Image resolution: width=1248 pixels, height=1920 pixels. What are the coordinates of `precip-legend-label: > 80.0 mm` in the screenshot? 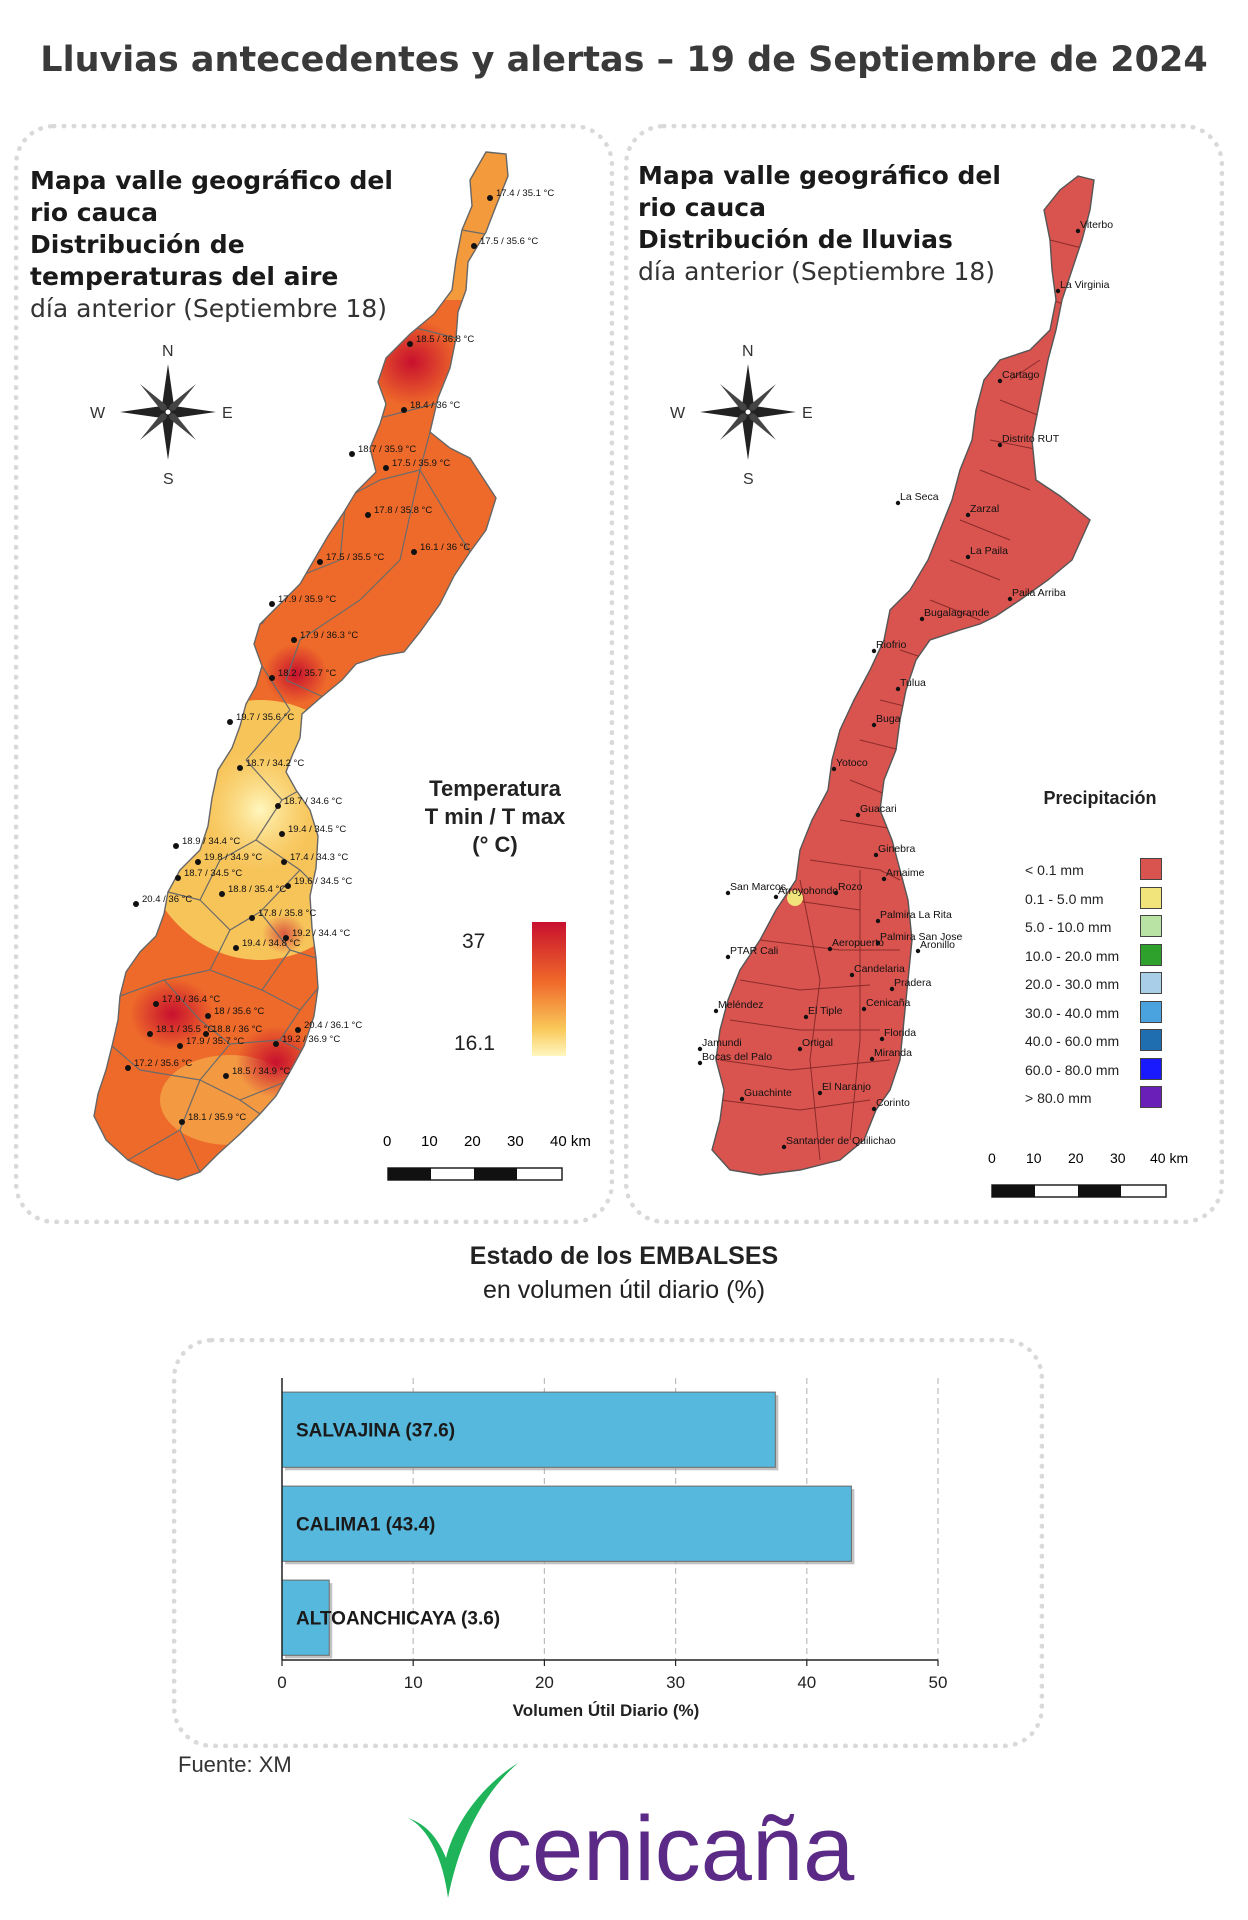 It's located at (1058, 1098).